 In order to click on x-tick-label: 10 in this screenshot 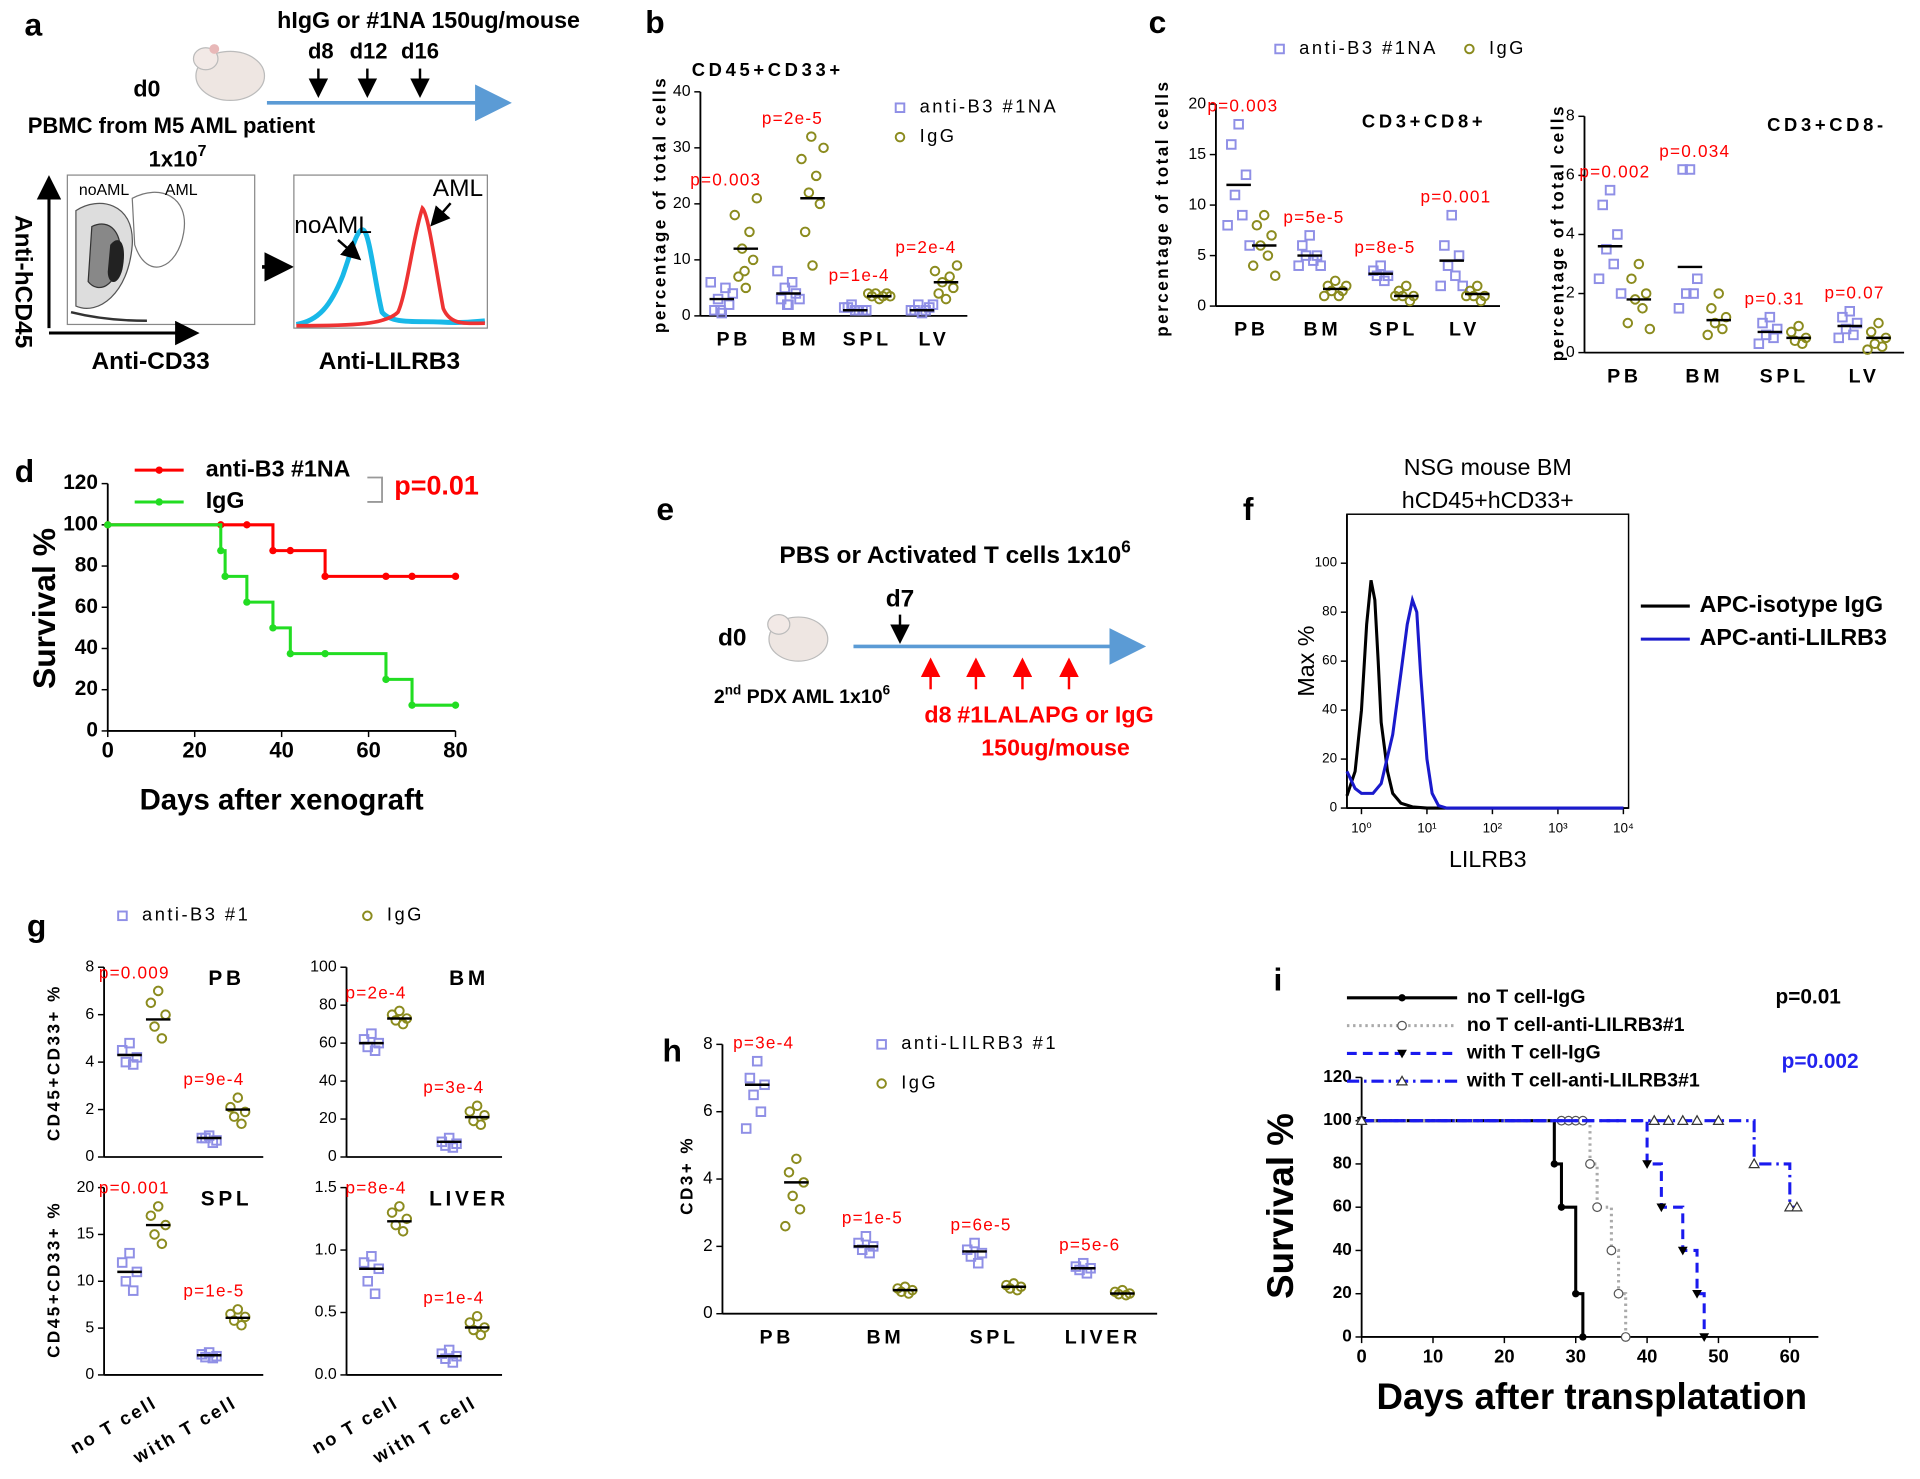, I will do `click(1433, 1356)`.